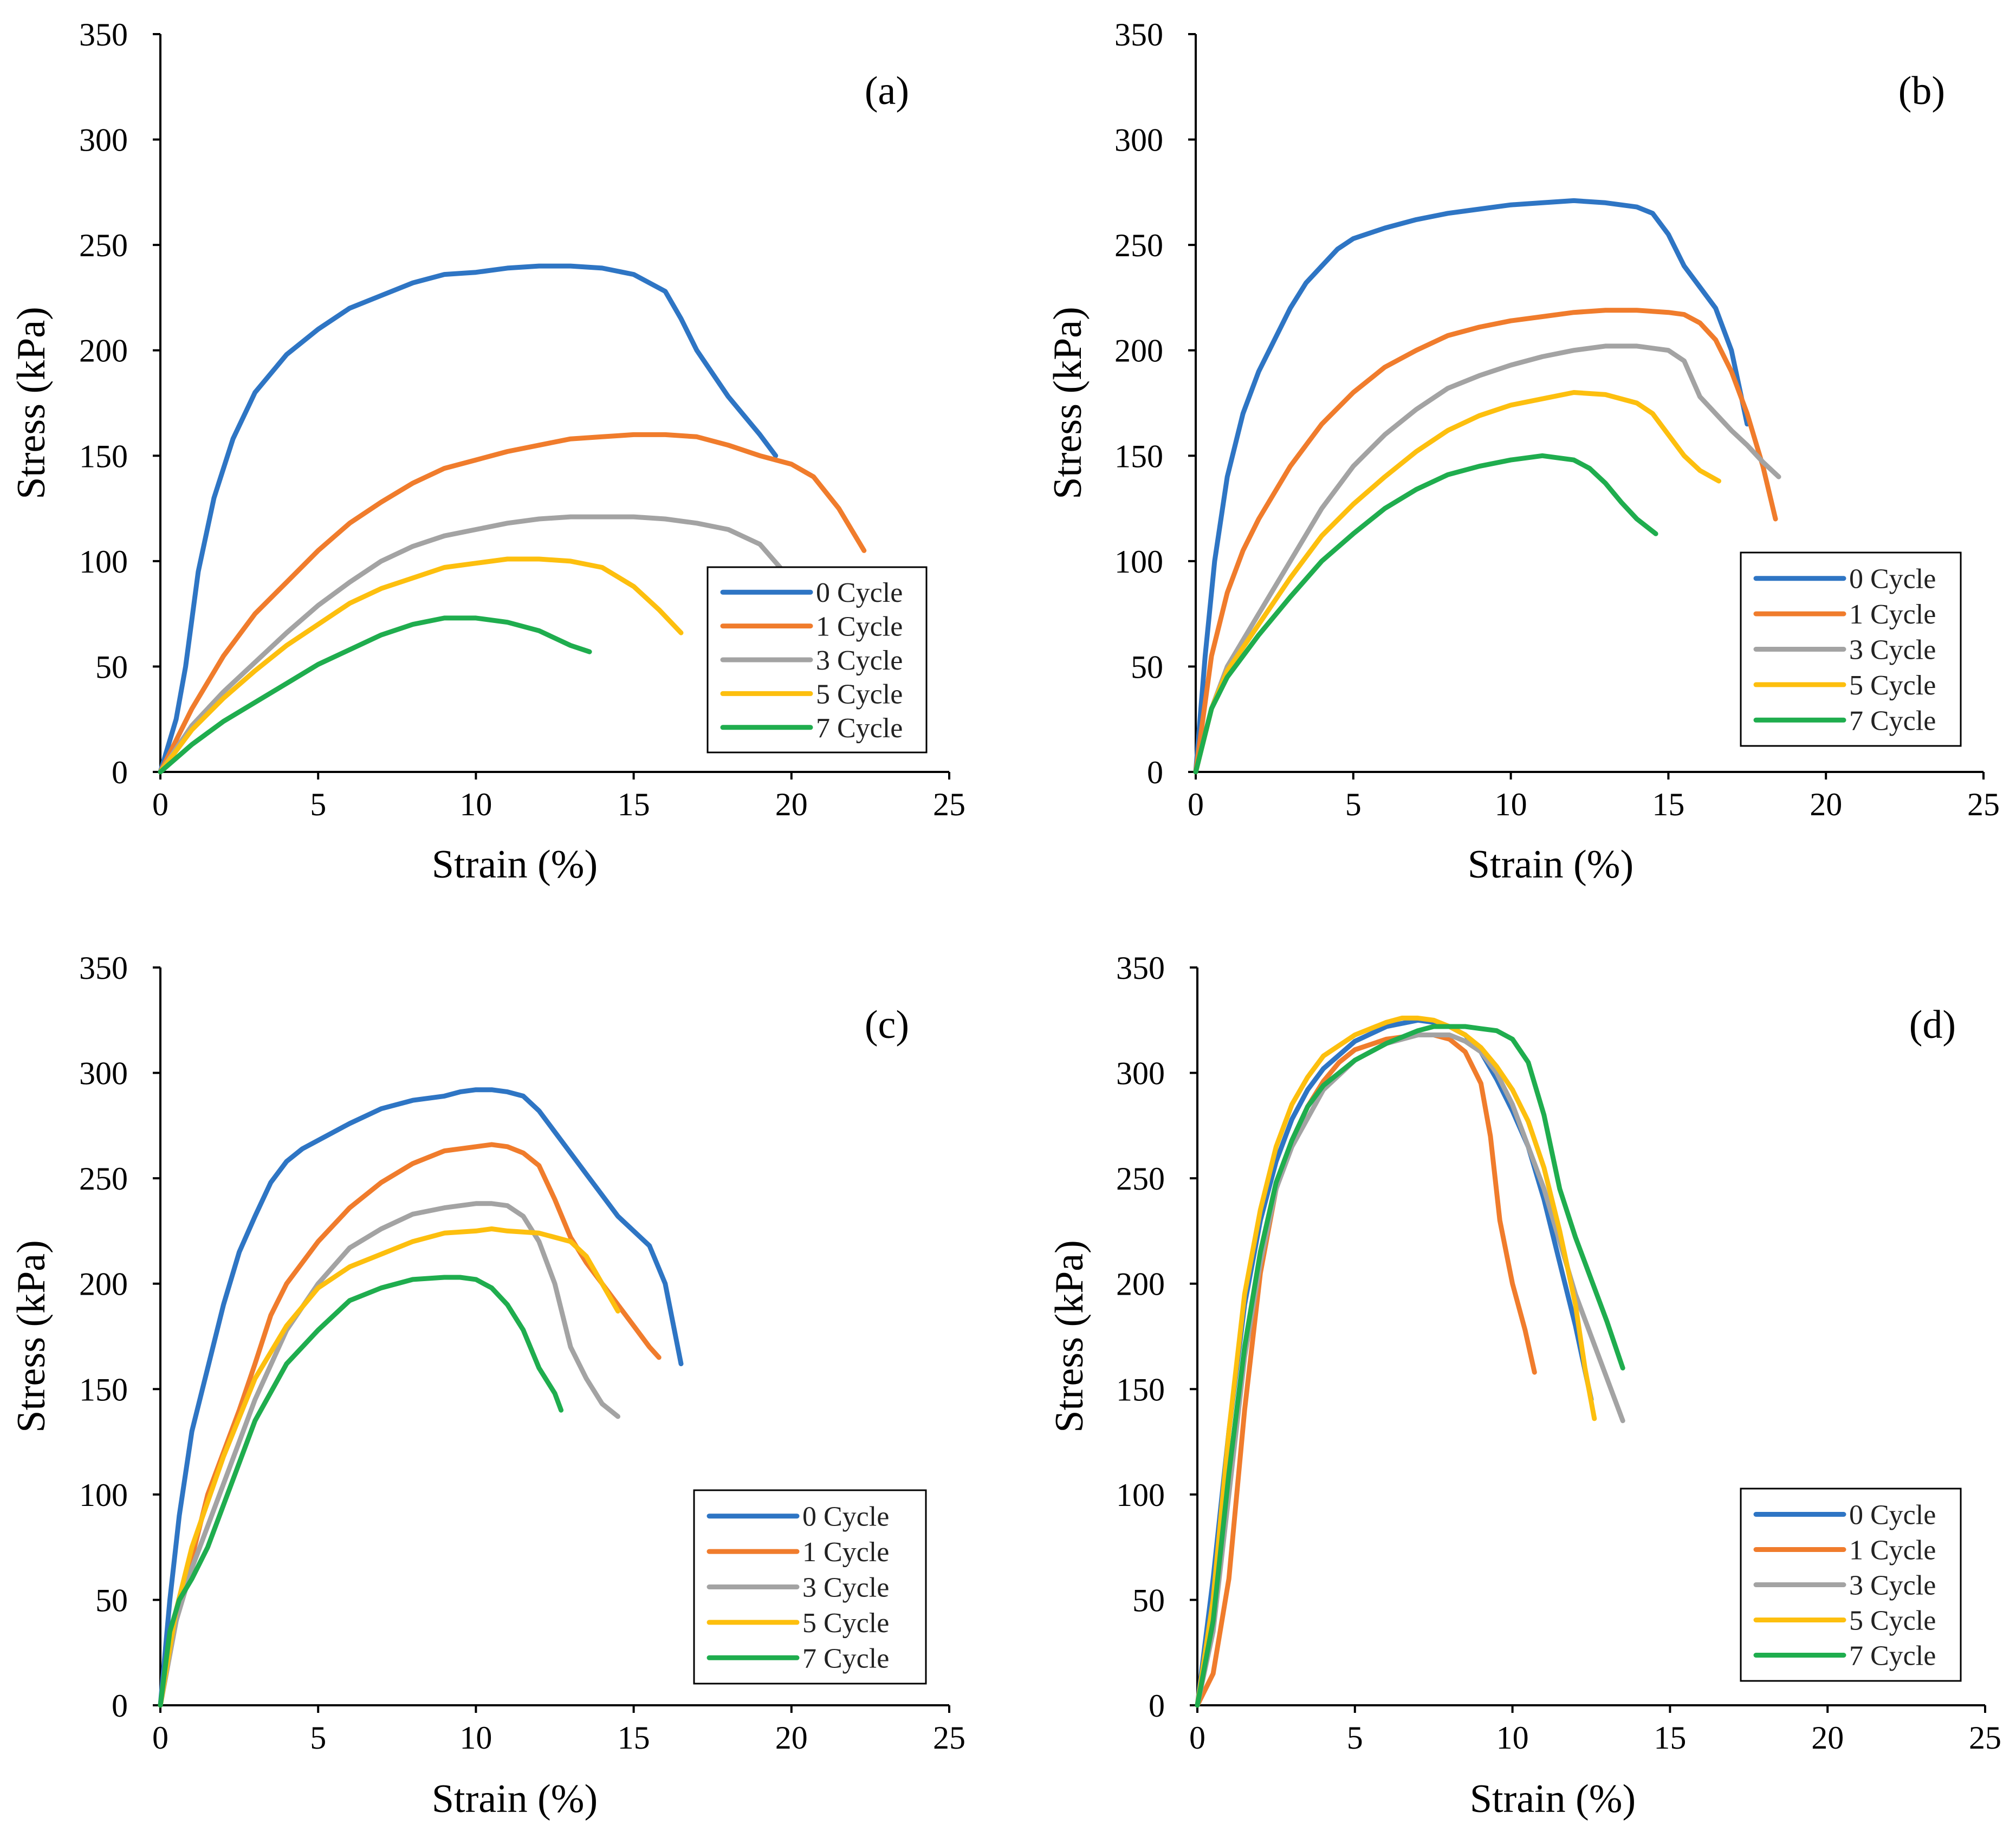 The height and width of the screenshot is (1838, 2016). What do you see at coordinates (1155, 772) in the screenshot?
I see `y-tick-label: 0` at bounding box center [1155, 772].